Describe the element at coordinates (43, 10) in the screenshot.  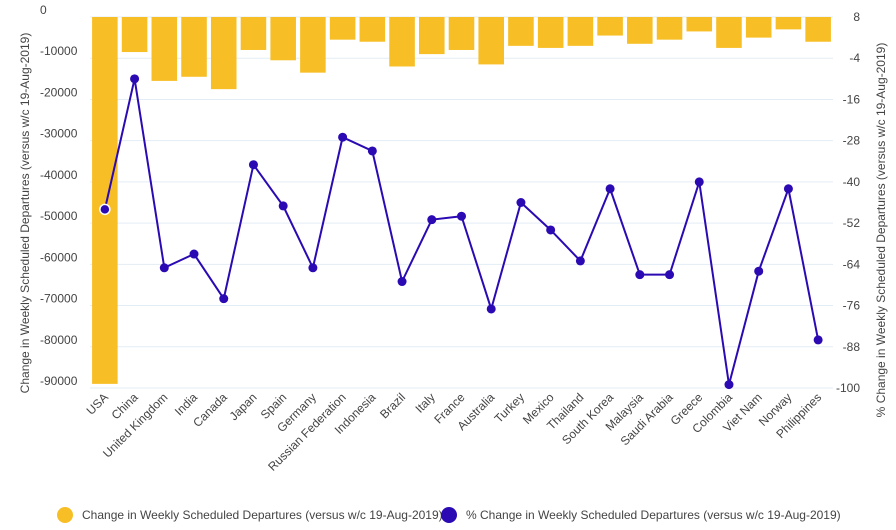
I see `left-tick-label: 0` at that location.